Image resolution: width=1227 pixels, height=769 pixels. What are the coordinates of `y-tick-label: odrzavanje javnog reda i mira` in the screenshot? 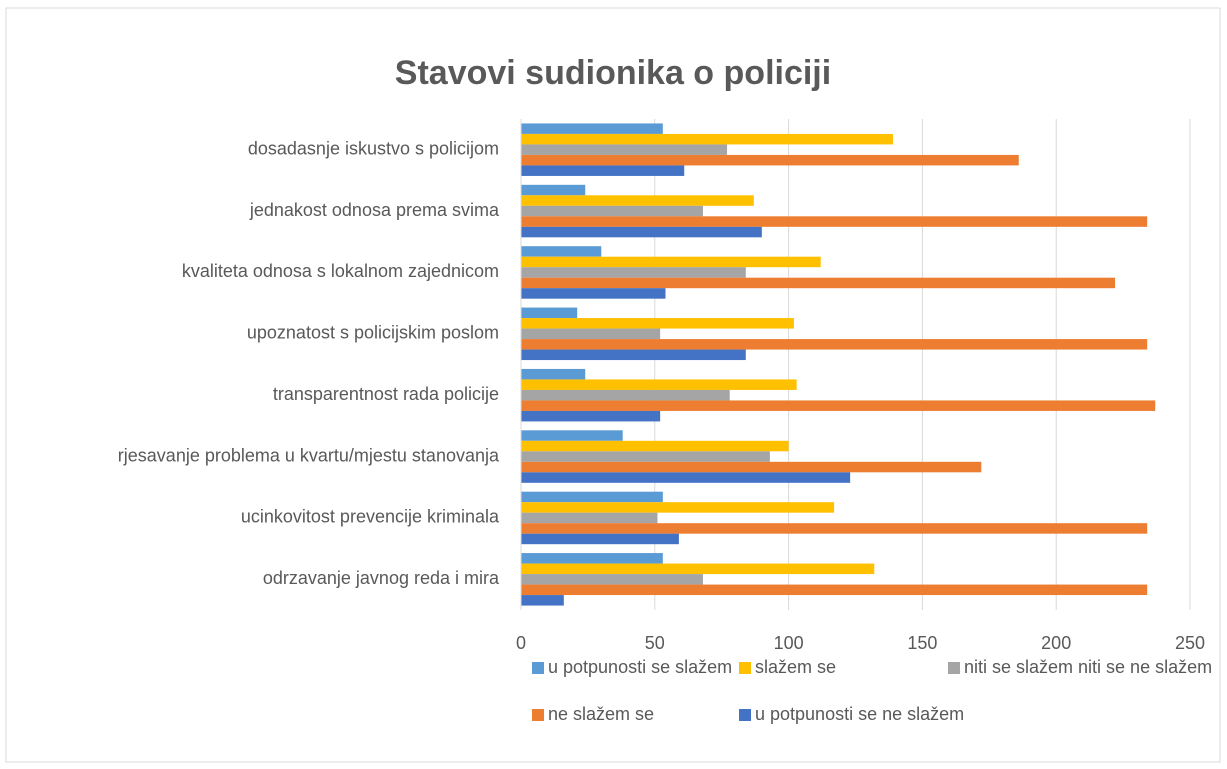 It's located at (381, 578).